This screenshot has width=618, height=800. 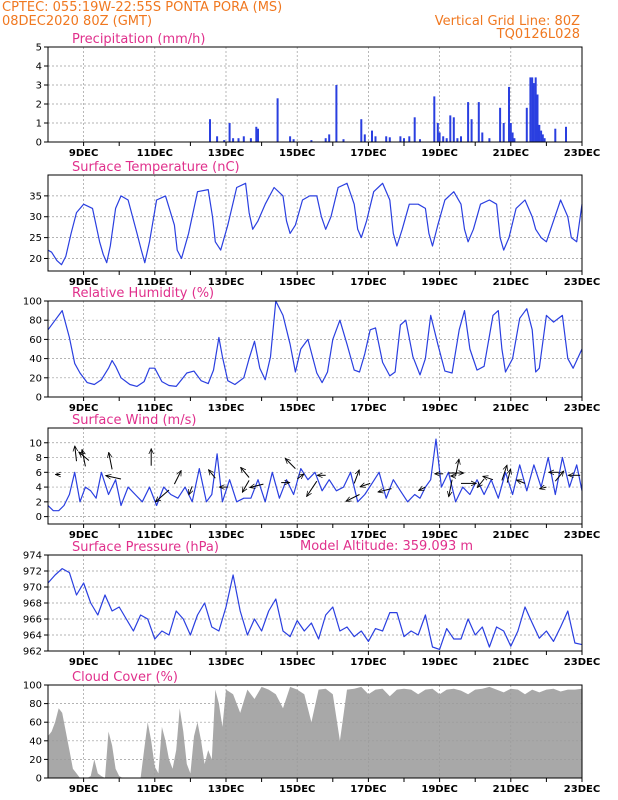 I want to click on x-tick-label: 13DEC, so click(x=226, y=408).